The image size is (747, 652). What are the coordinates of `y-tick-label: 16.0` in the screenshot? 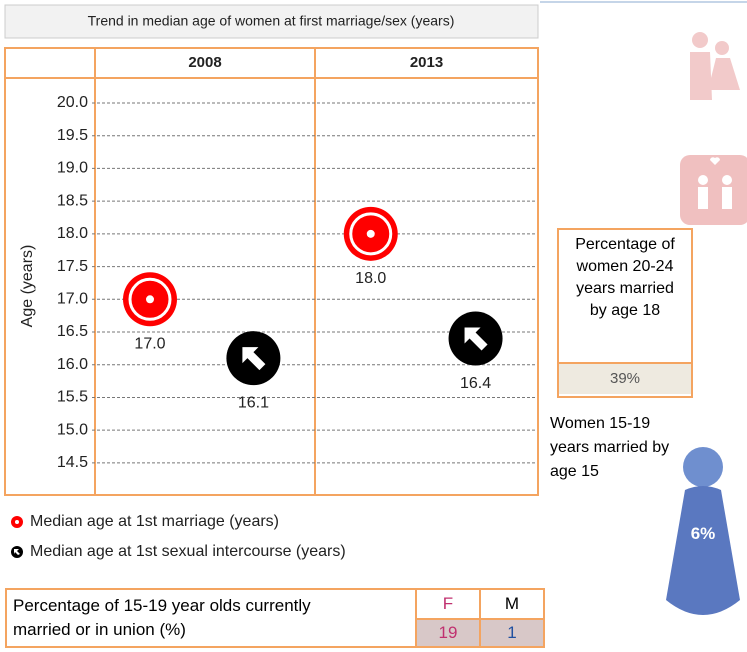 It's located at (72, 364).